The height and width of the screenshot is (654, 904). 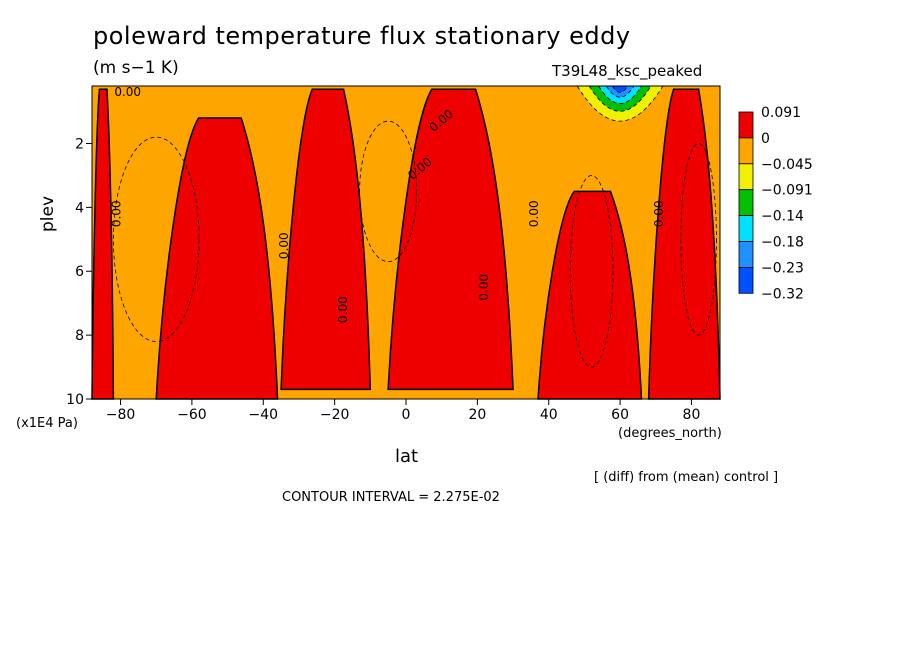 What do you see at coordinates (136, 68) in the screenshot?
I see `units-label: (m s−1 K)` at bounding box center [136, 68].